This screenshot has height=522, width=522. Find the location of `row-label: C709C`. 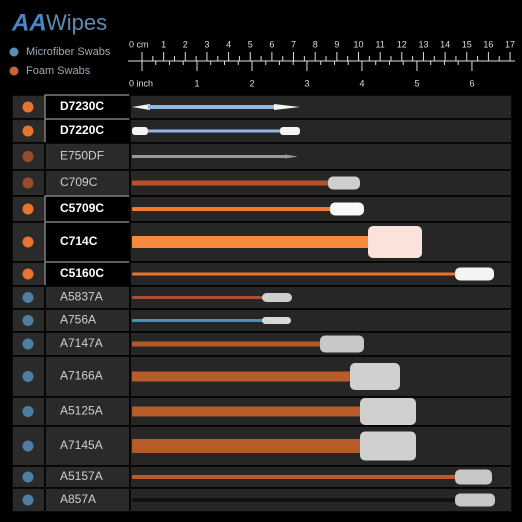

row-label: C709C is located at coordinates (79, 182).